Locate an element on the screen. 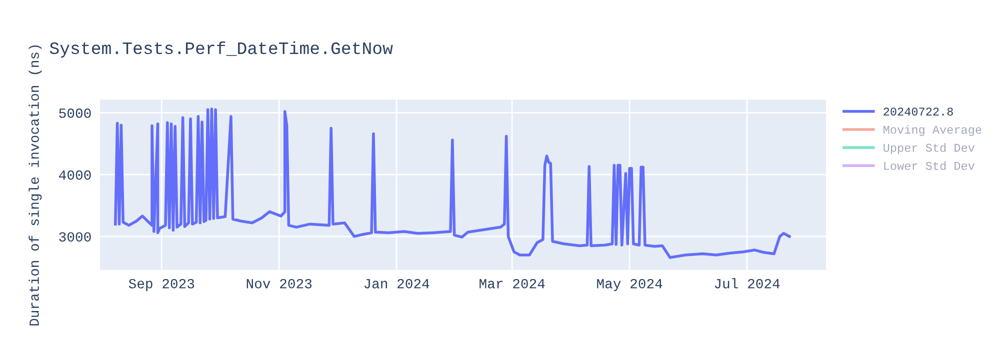  legend-label: Upper Std Dev is located at coordinates (929, 148).